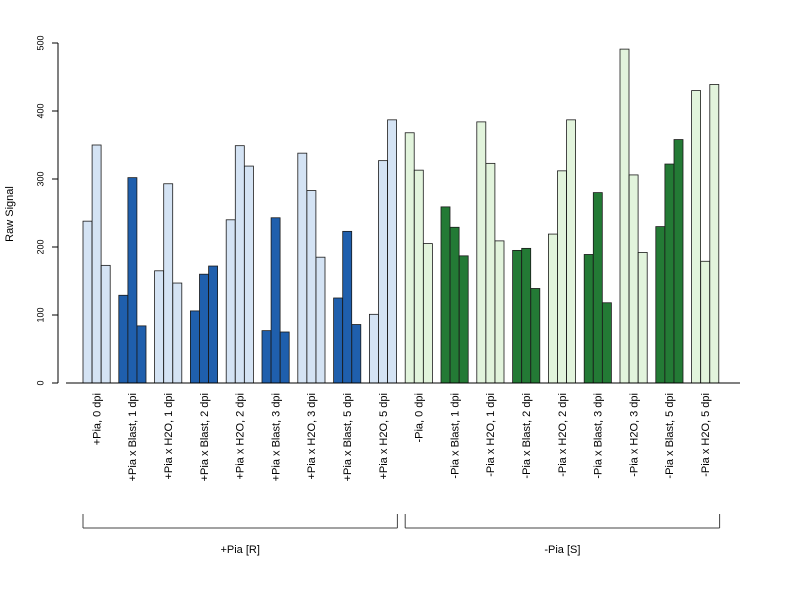 The height and width of the screenshot is (605, 800). What do you see at coordinates (239, 550) in the screenshot?
I see `group-label: +Pia [R]` at bounding box center [239, 550].